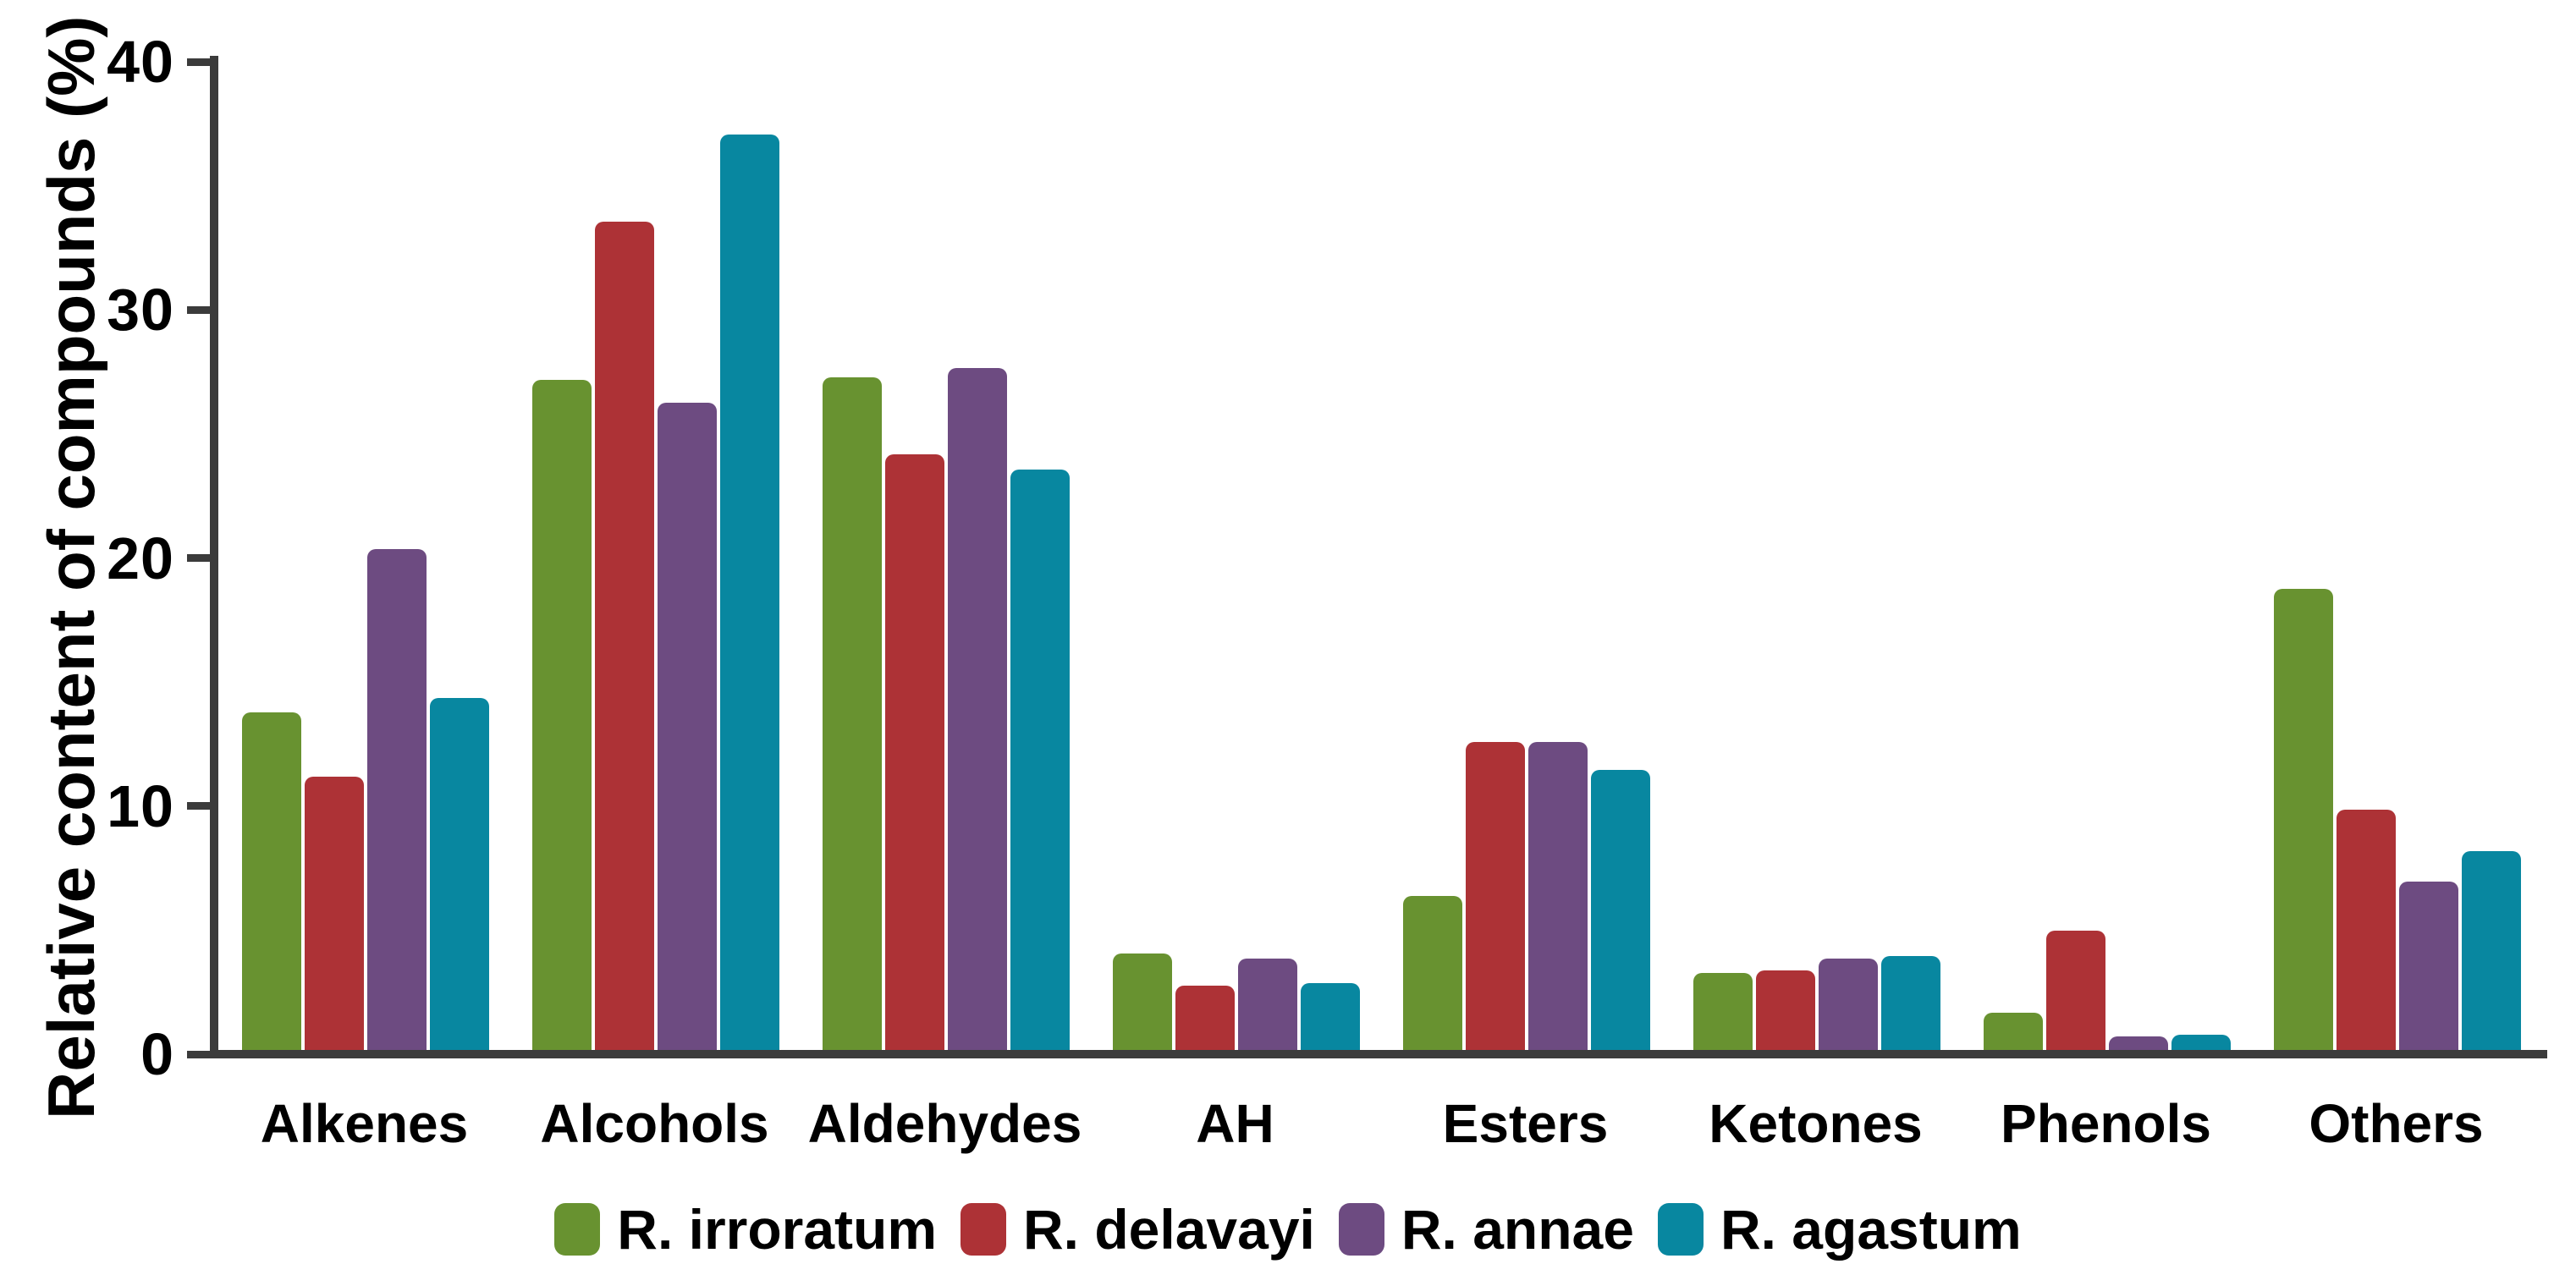 The width and height of the screenshot is (2576, 1286). Describe the element at coordinates (1378, 1054) in the screenshot. I see `x-axis-line` at that location.